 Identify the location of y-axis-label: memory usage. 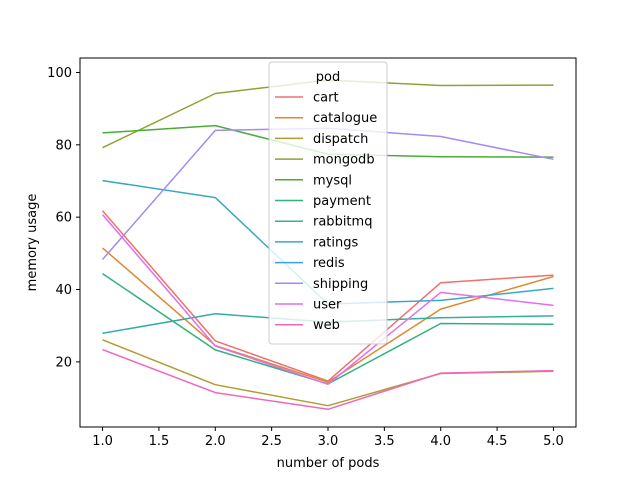
(32, 243).